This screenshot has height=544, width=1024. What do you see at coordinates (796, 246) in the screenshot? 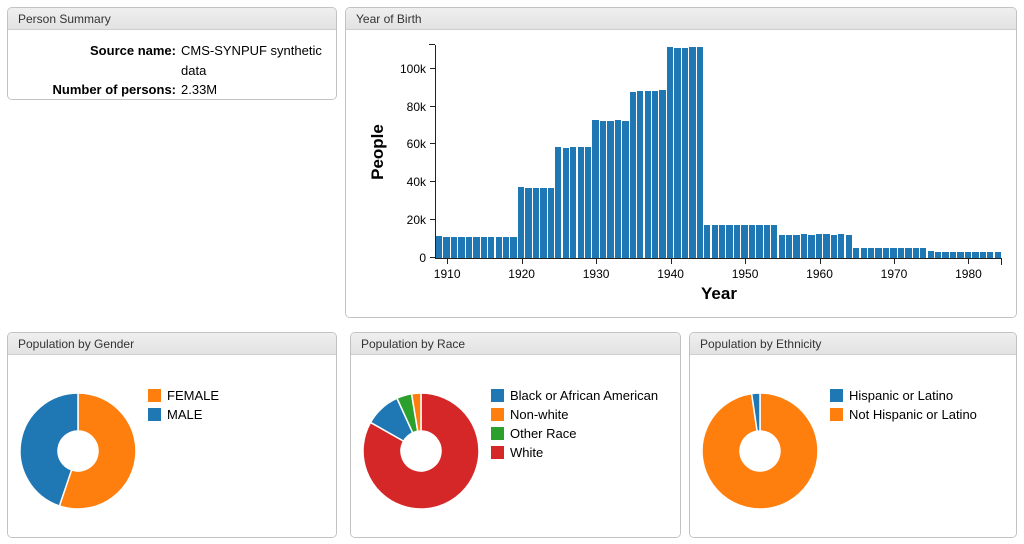
I see `bar-1957` at bounding box center [796, 246].